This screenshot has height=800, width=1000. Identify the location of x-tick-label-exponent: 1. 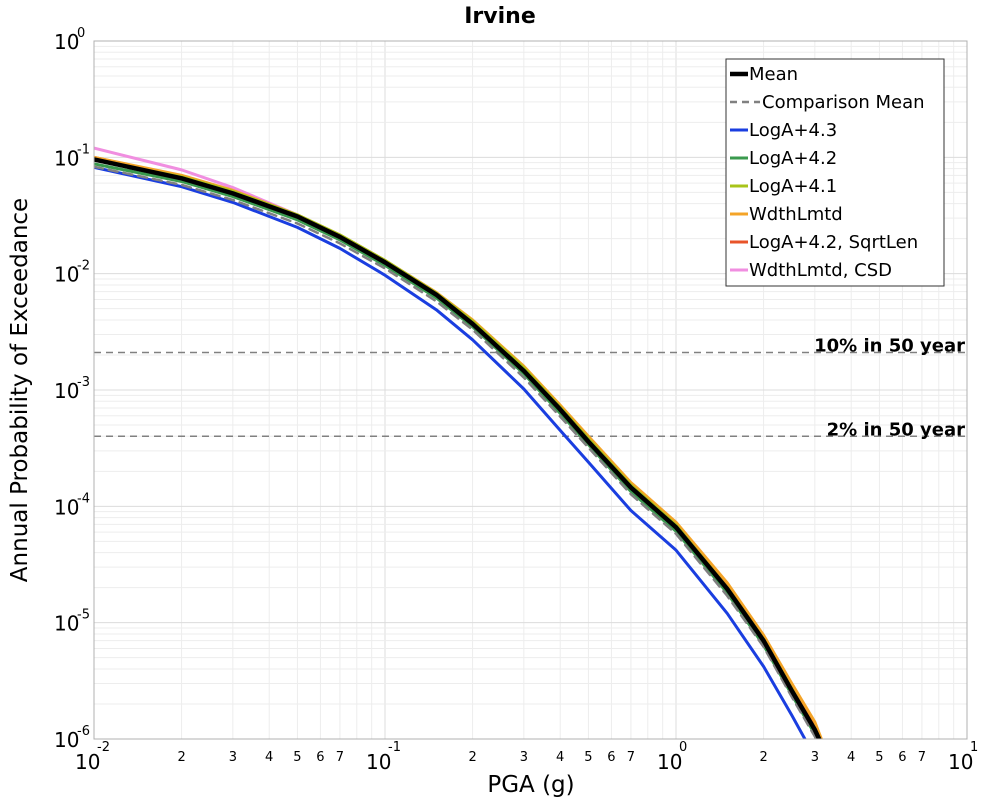
(974, 747).